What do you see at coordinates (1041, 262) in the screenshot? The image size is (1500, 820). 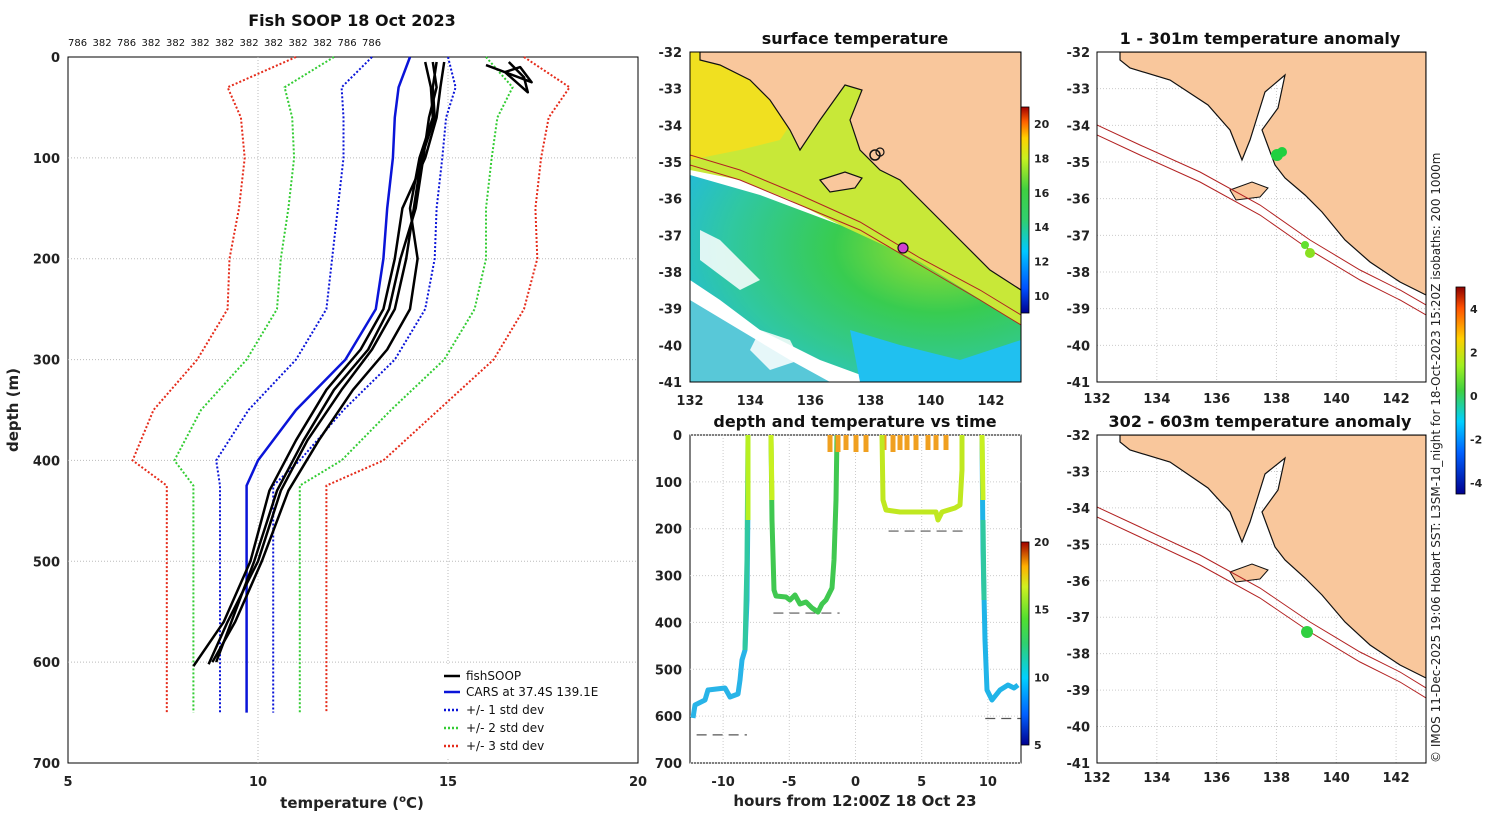 I see `colorbar-tick: 12` at bounding box center [1041, 262].